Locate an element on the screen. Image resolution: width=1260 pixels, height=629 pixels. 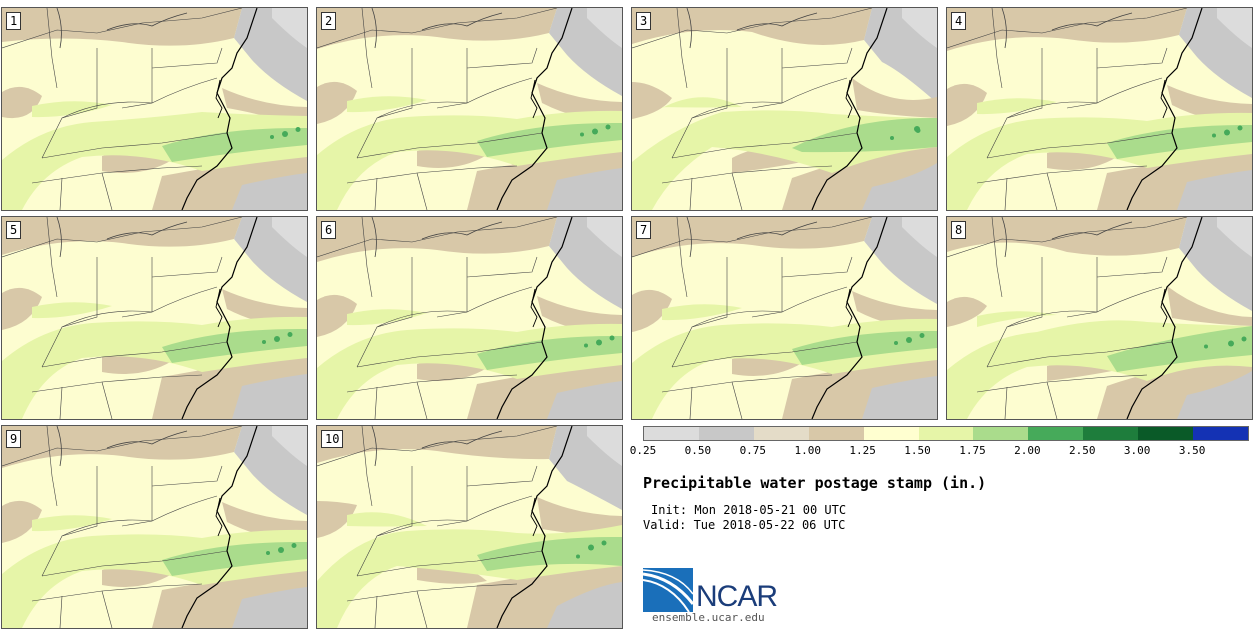
init-time: Init: Mon 2018-05-21 00 UTC is located at coordinates (749, 510).